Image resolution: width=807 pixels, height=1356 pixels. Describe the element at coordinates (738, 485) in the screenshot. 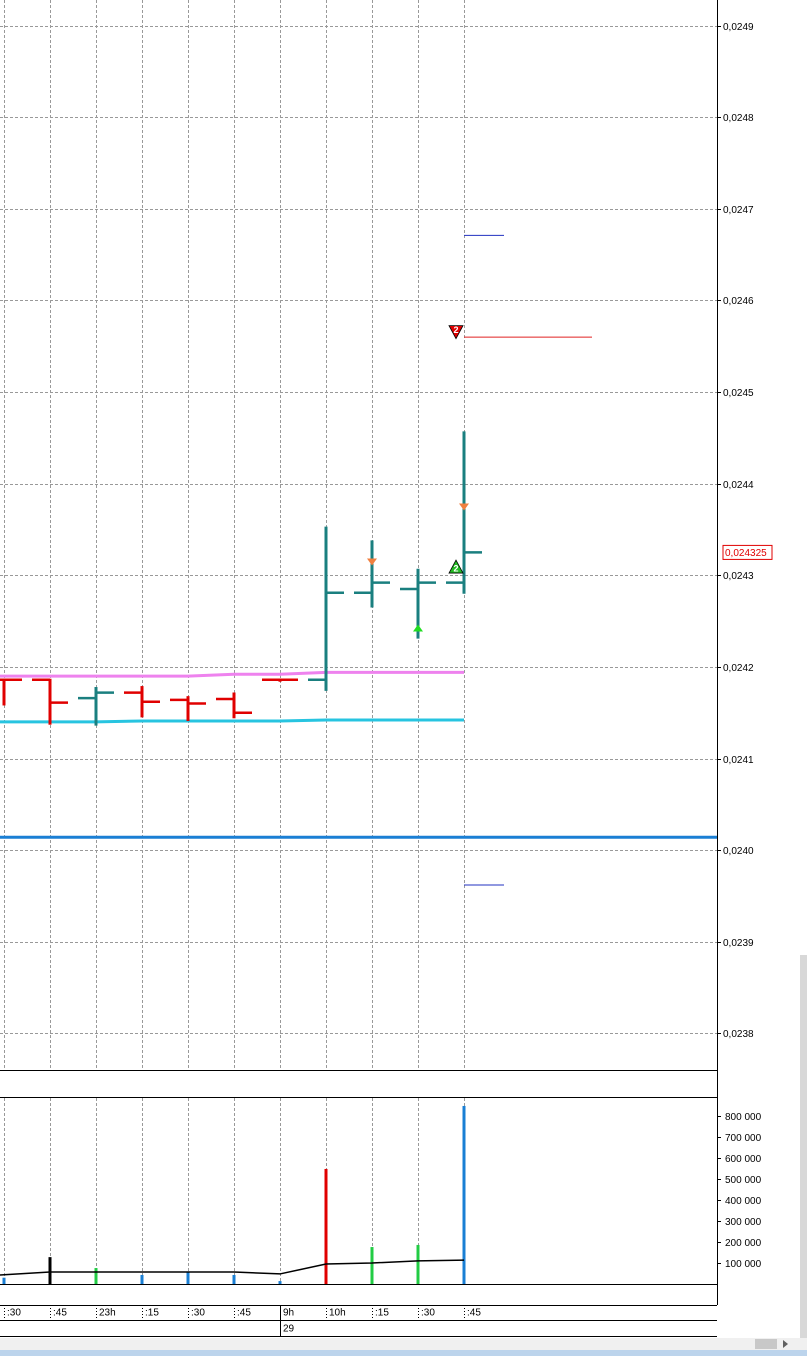

I see `y-tick-label: 0,0244` at that location.